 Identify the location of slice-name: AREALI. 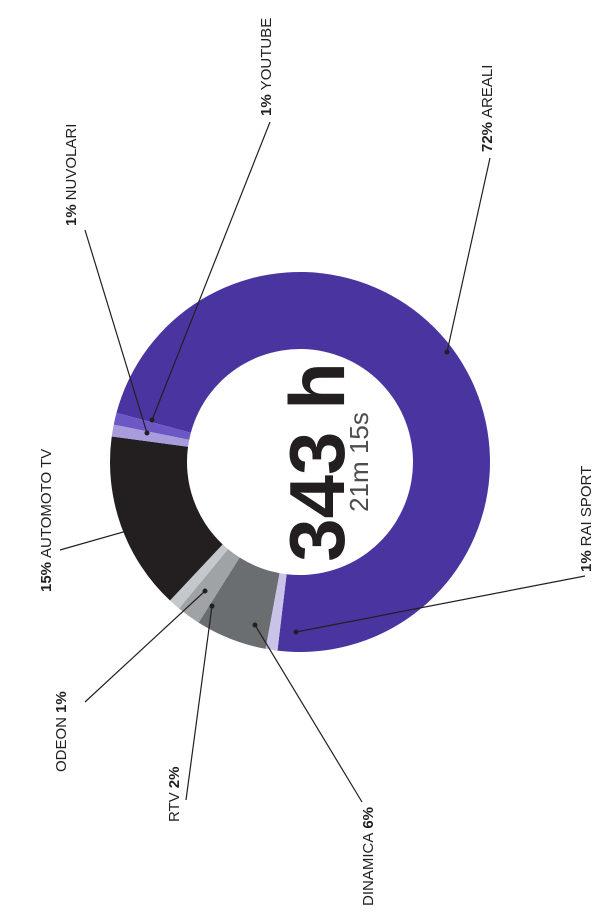
(487, 91).